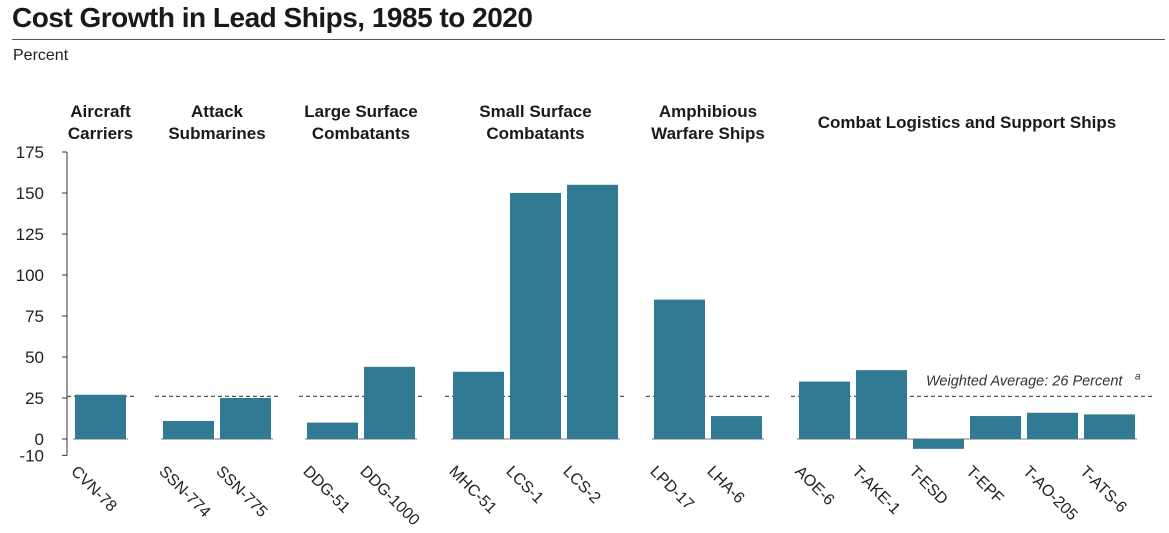 This screenshot has height=533, width=1169. What do you see at coordinates (100, 111) in the screenshot?
I see `group-header: Aircraft` at bounding box center [100, 111].